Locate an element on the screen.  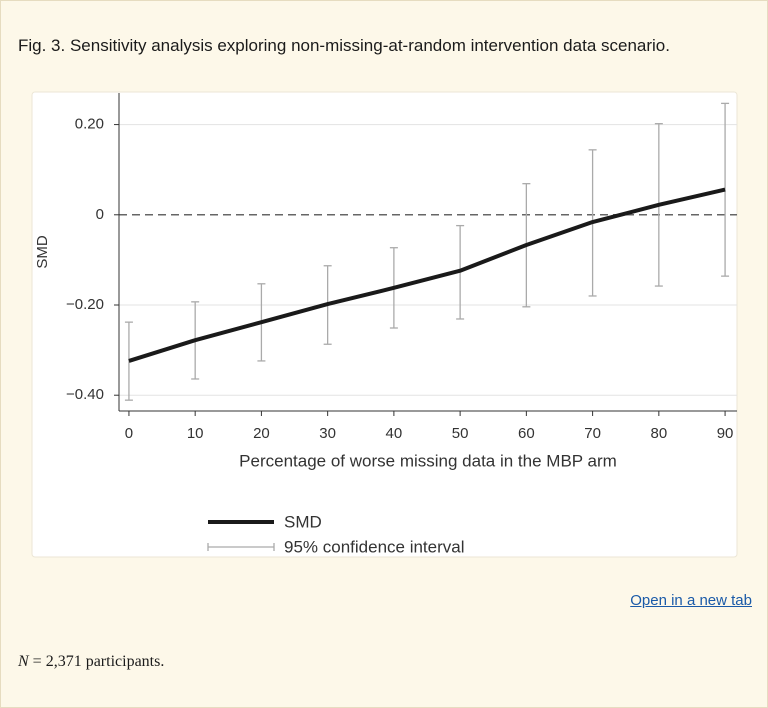
x-tick-label: 40 is located at coordinates (394, 433).